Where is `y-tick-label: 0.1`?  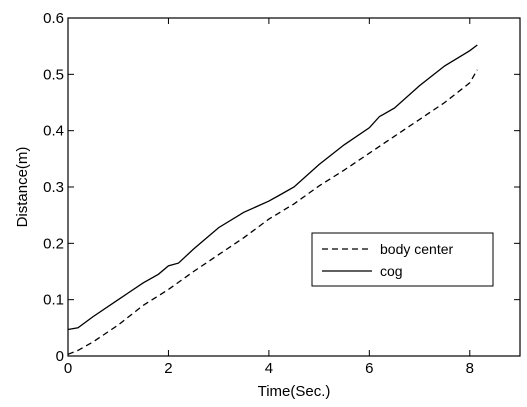 y-tick-label: 0.1 is located at coordinates (53, 300).